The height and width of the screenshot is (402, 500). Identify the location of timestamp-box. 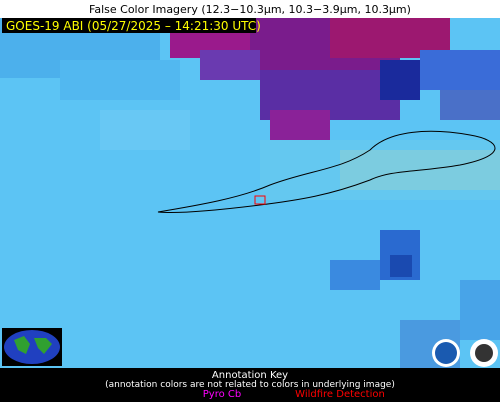
(129, 25).